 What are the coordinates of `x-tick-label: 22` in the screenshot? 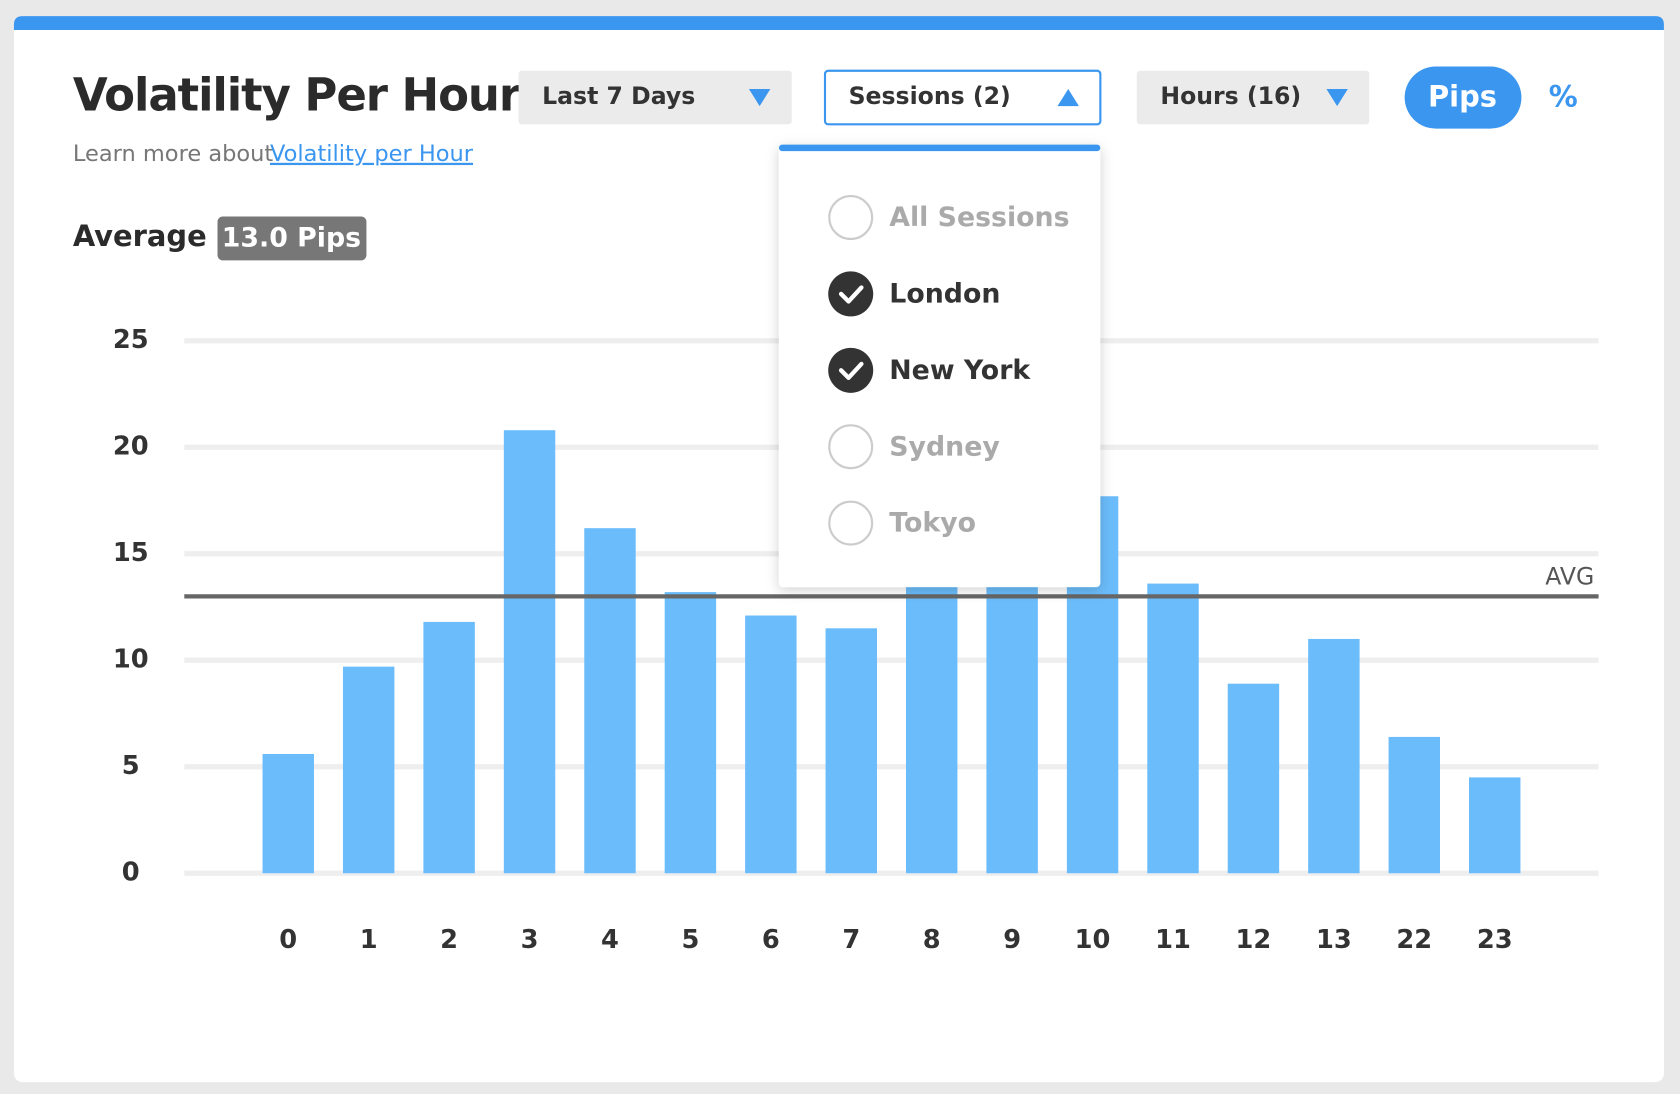 It's located at (1414, 940).